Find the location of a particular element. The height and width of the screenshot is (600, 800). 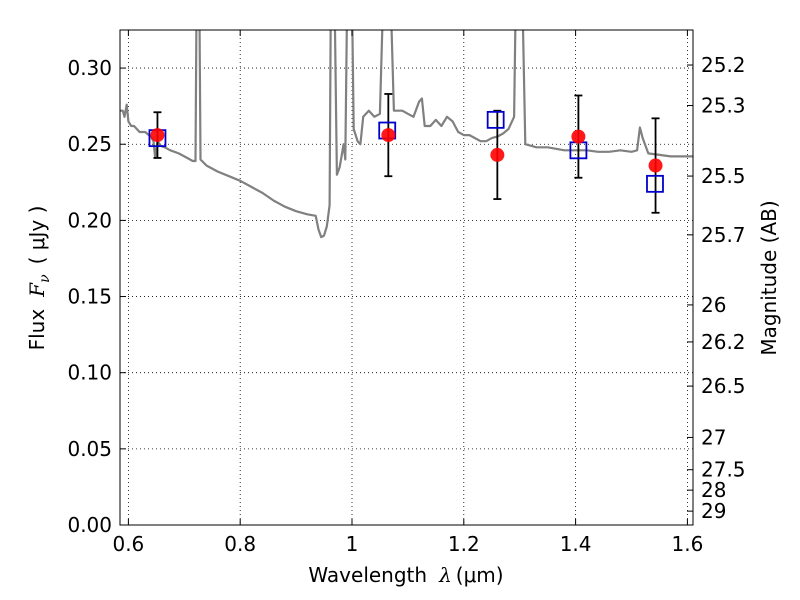

y-tick-label: 0.25 is located at coordinates (89, 144).